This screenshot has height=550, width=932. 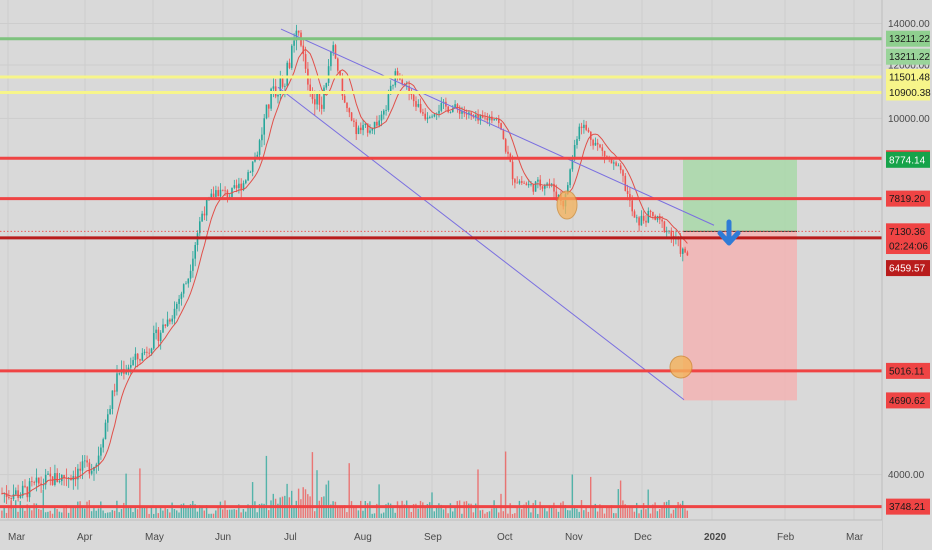 What do you see at coordinates (17, 537) in the screenshot?
I see `x-tick-label: Mar` at bounding box center [17, 537].